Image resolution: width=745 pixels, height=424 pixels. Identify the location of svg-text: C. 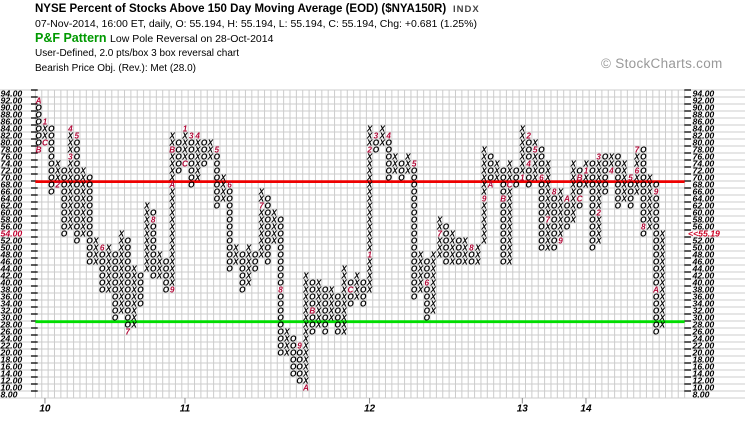
(510, 185).